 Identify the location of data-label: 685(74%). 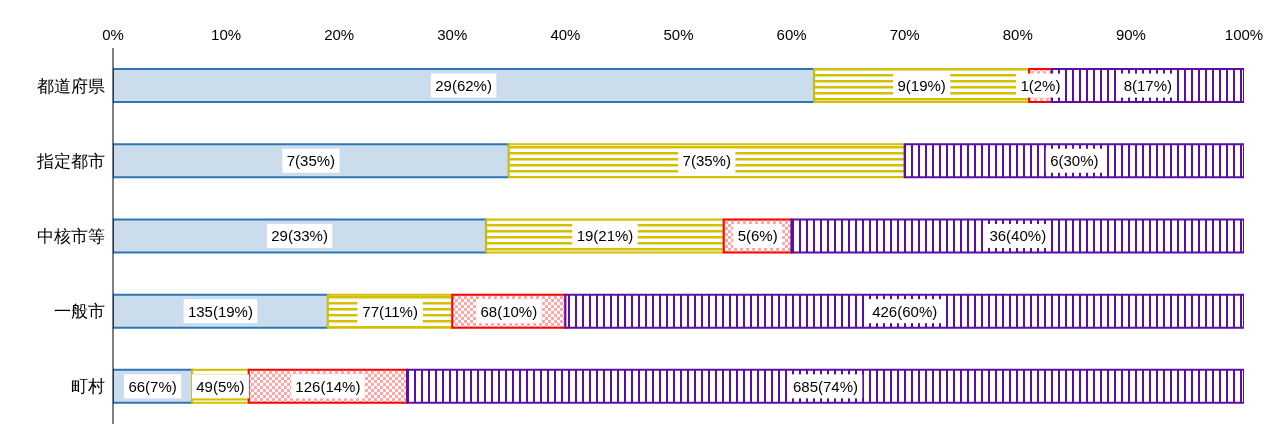
(826, 386).